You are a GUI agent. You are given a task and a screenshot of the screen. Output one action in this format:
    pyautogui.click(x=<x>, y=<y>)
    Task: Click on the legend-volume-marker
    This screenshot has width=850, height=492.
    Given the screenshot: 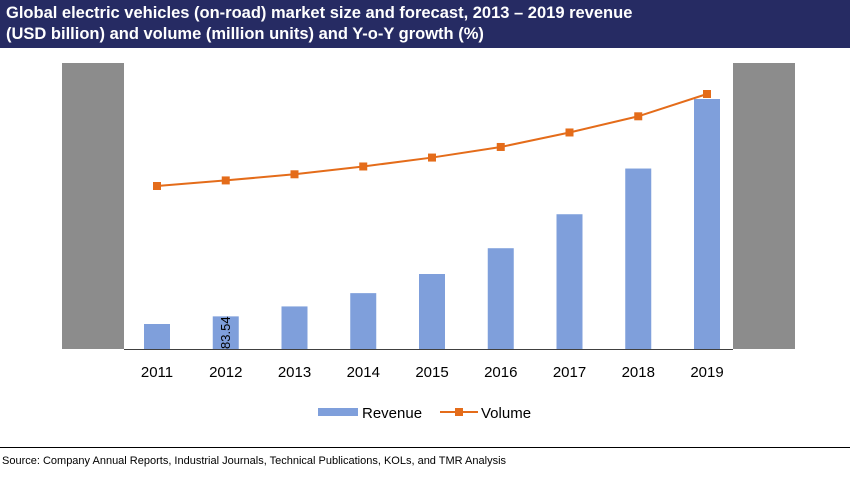 What is the action you would take?
    pyautogui.click(x=459, y=412)
    